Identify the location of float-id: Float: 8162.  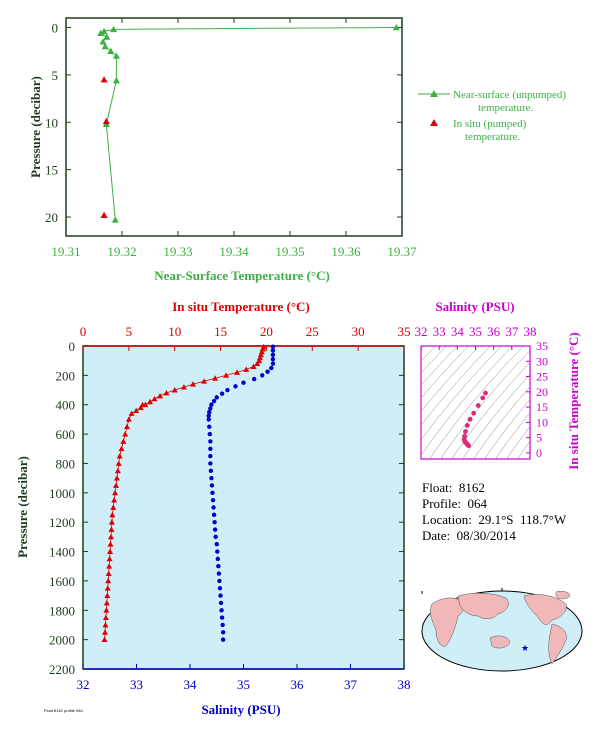
(453, 487).